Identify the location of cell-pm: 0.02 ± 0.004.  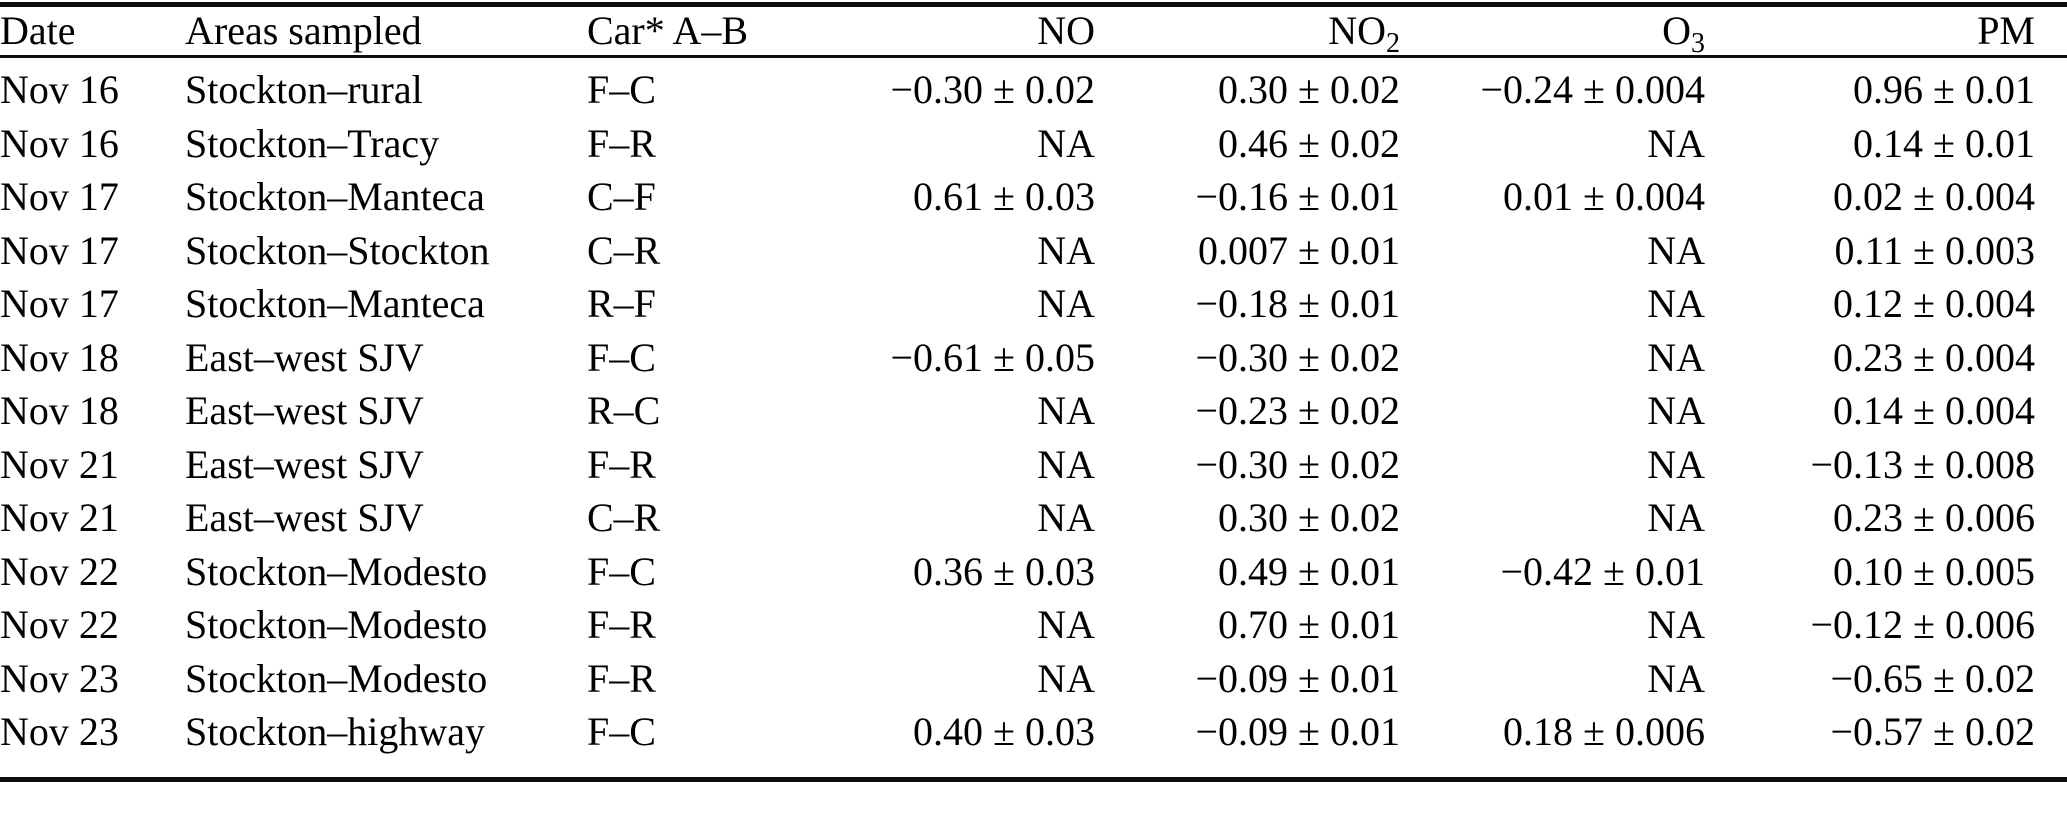
(1934, 196).